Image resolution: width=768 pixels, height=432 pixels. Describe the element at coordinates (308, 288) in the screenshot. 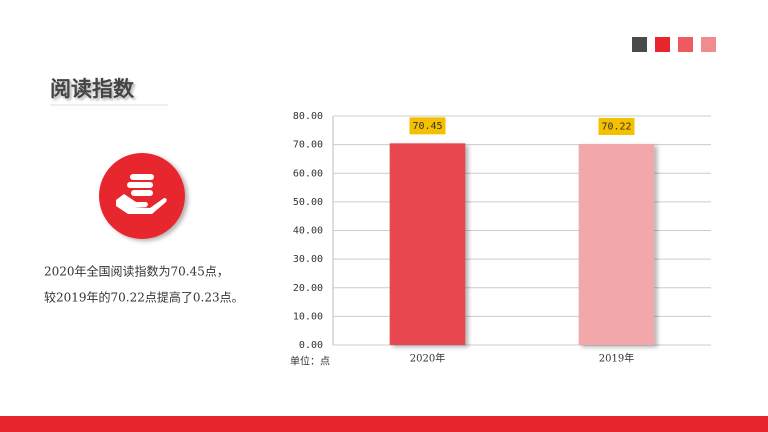

I see `y-tick-label: 20.00` at that location.